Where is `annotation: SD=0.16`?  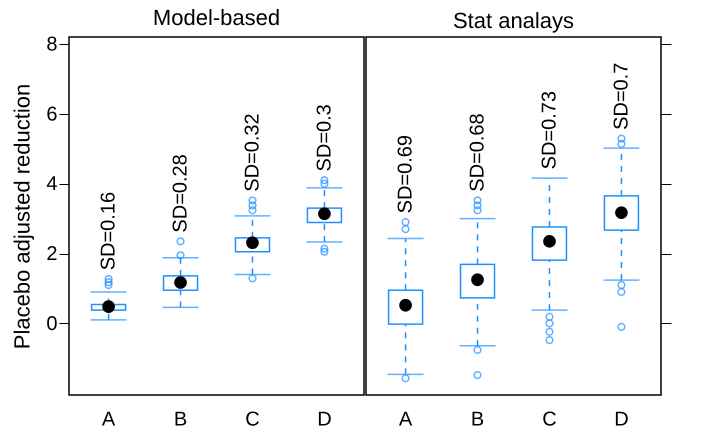 annotation: SD=0.16 is located at coordinates (109, 231).